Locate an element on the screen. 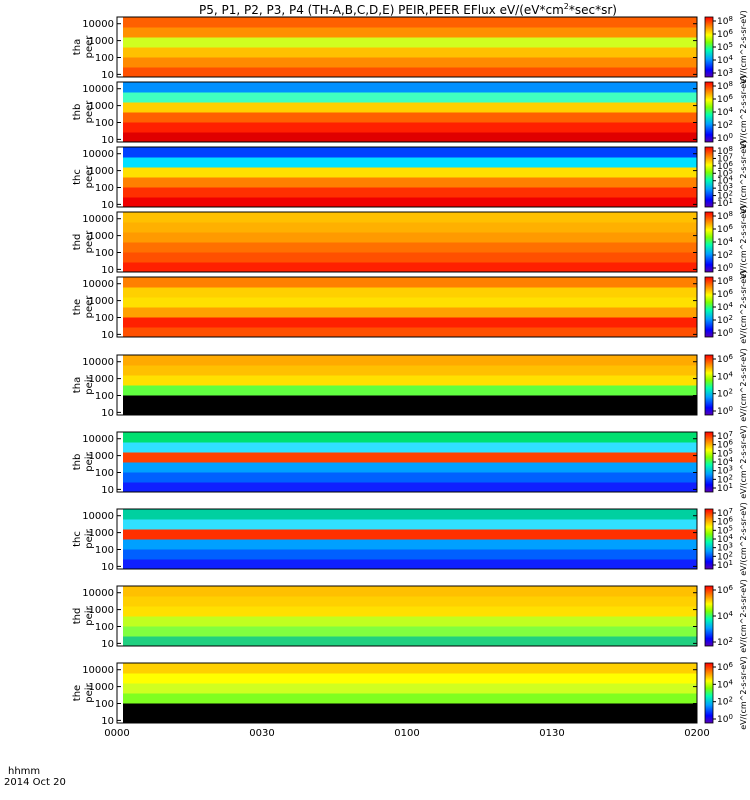 The image size is (750, 800). colorbar-tick-label: 10⁵ is located at coordinates (725, 47).